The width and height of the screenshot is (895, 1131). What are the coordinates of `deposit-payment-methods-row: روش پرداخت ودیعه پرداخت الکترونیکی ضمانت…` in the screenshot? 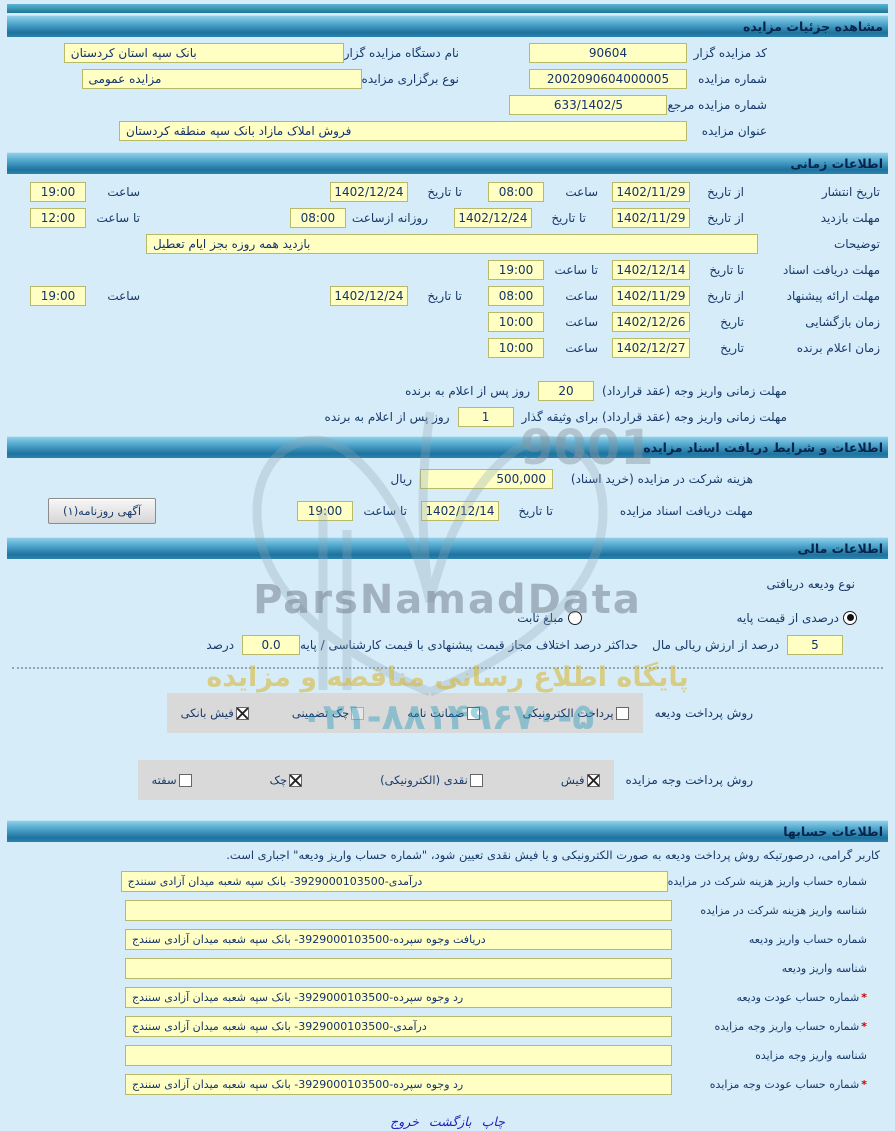 It's located at (447, 713).